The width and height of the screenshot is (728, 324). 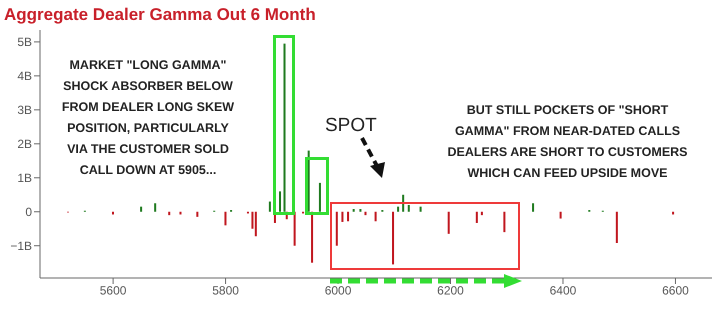 I want to click on x-tick-label: 5800, so click(x=226, y=291).